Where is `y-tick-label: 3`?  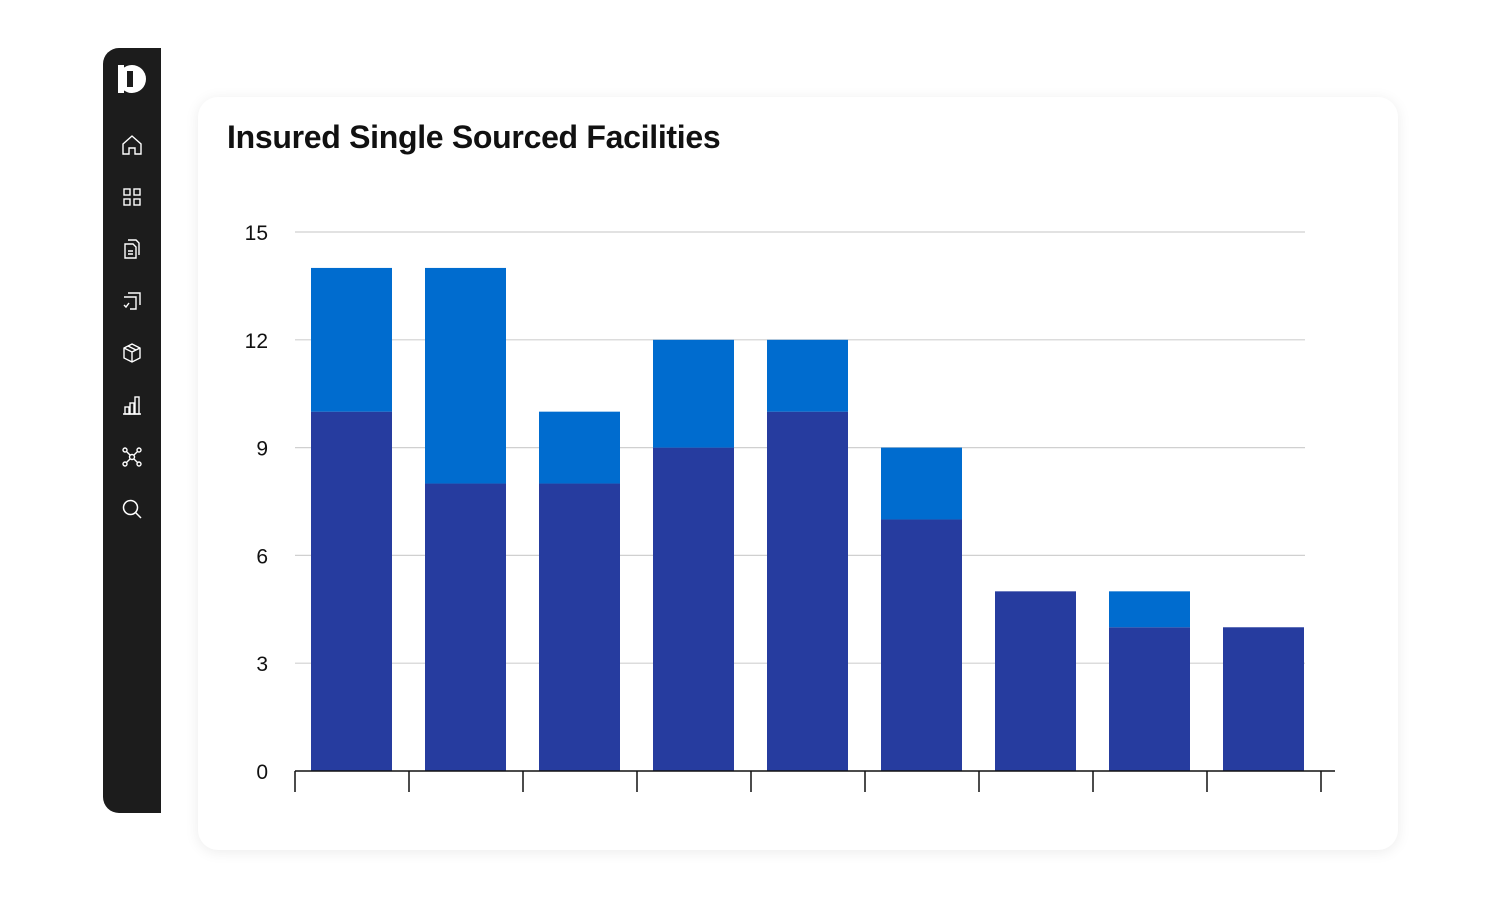 y-tick-label: 3 is located at coordinates (262, 664).